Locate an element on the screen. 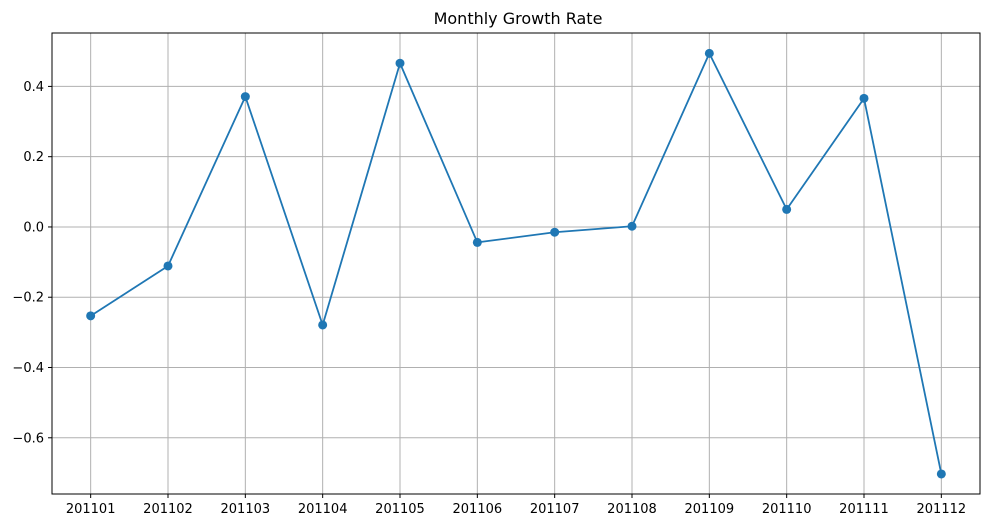 This screenshot has width=993, height=528. y-tick-label: 0.0 is located at coordinates (33, 227).